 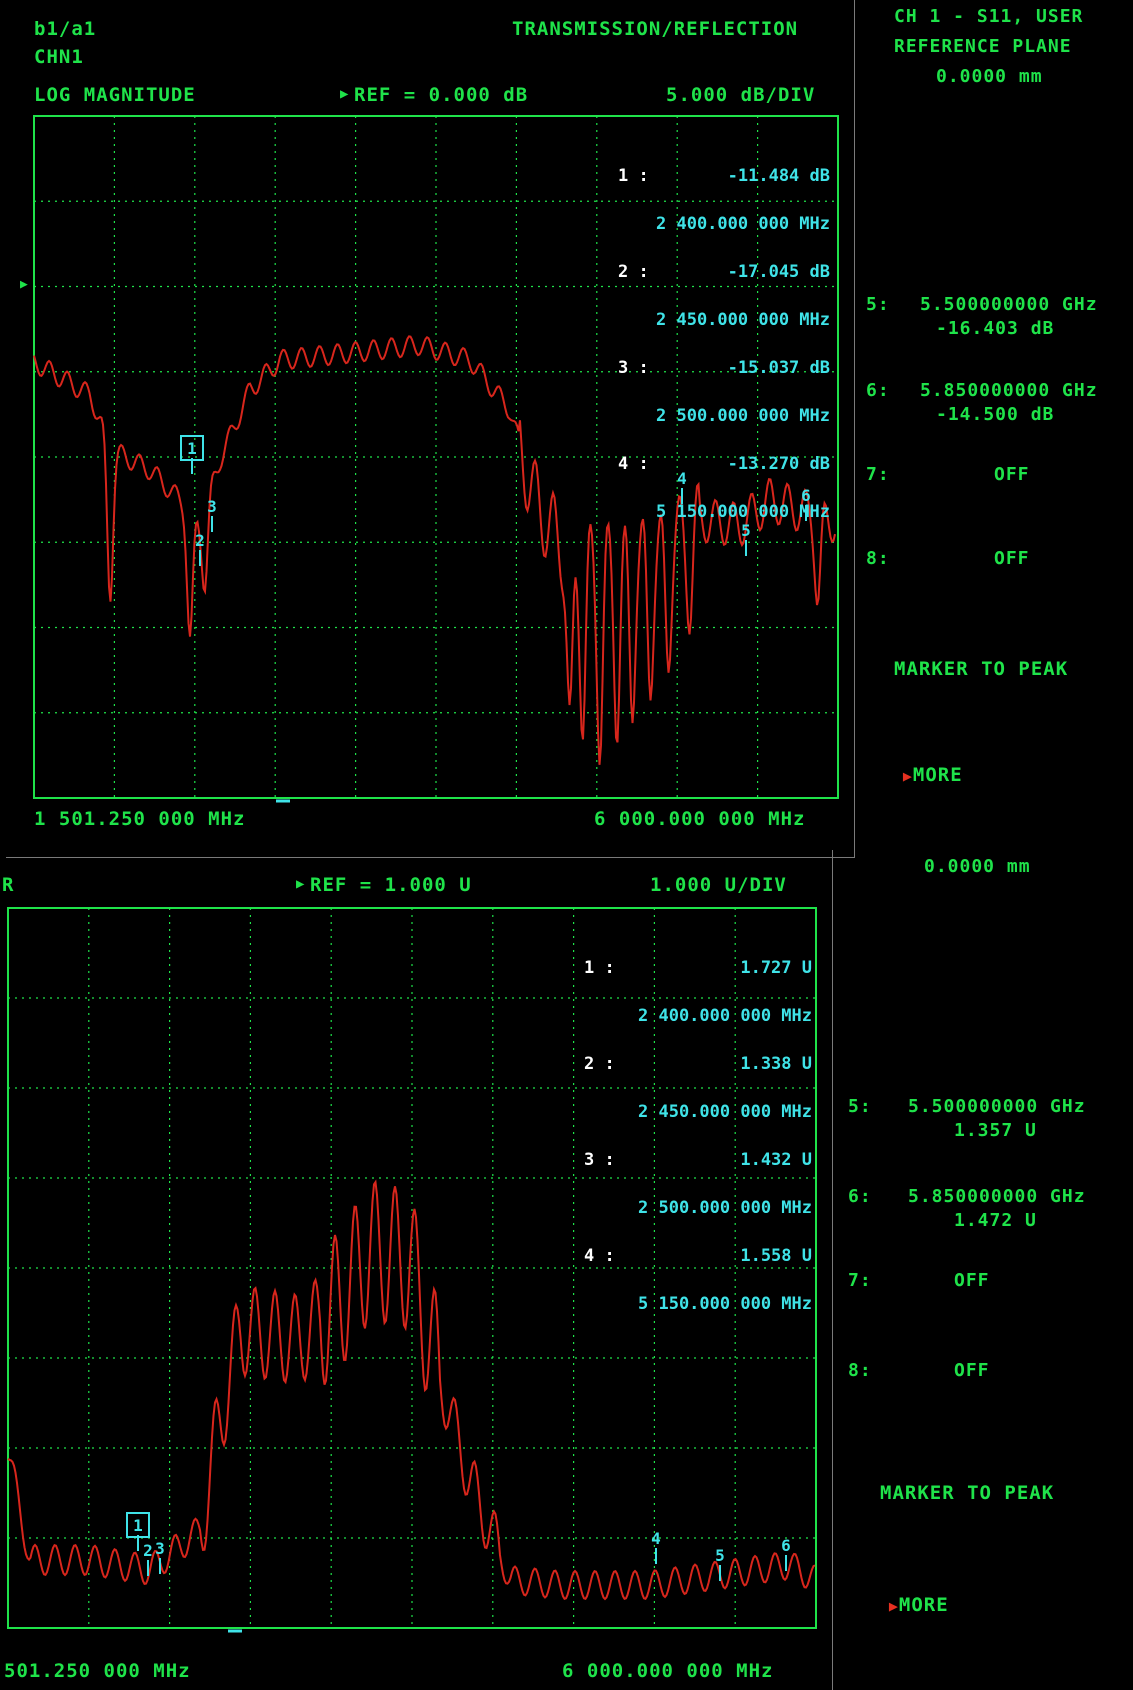 What do you see at coordinates (981, 669) in the screenshot?
I see `side-top-marker-to-peak-button: MARKER TO PEAK` at bounding box center [981, 669].